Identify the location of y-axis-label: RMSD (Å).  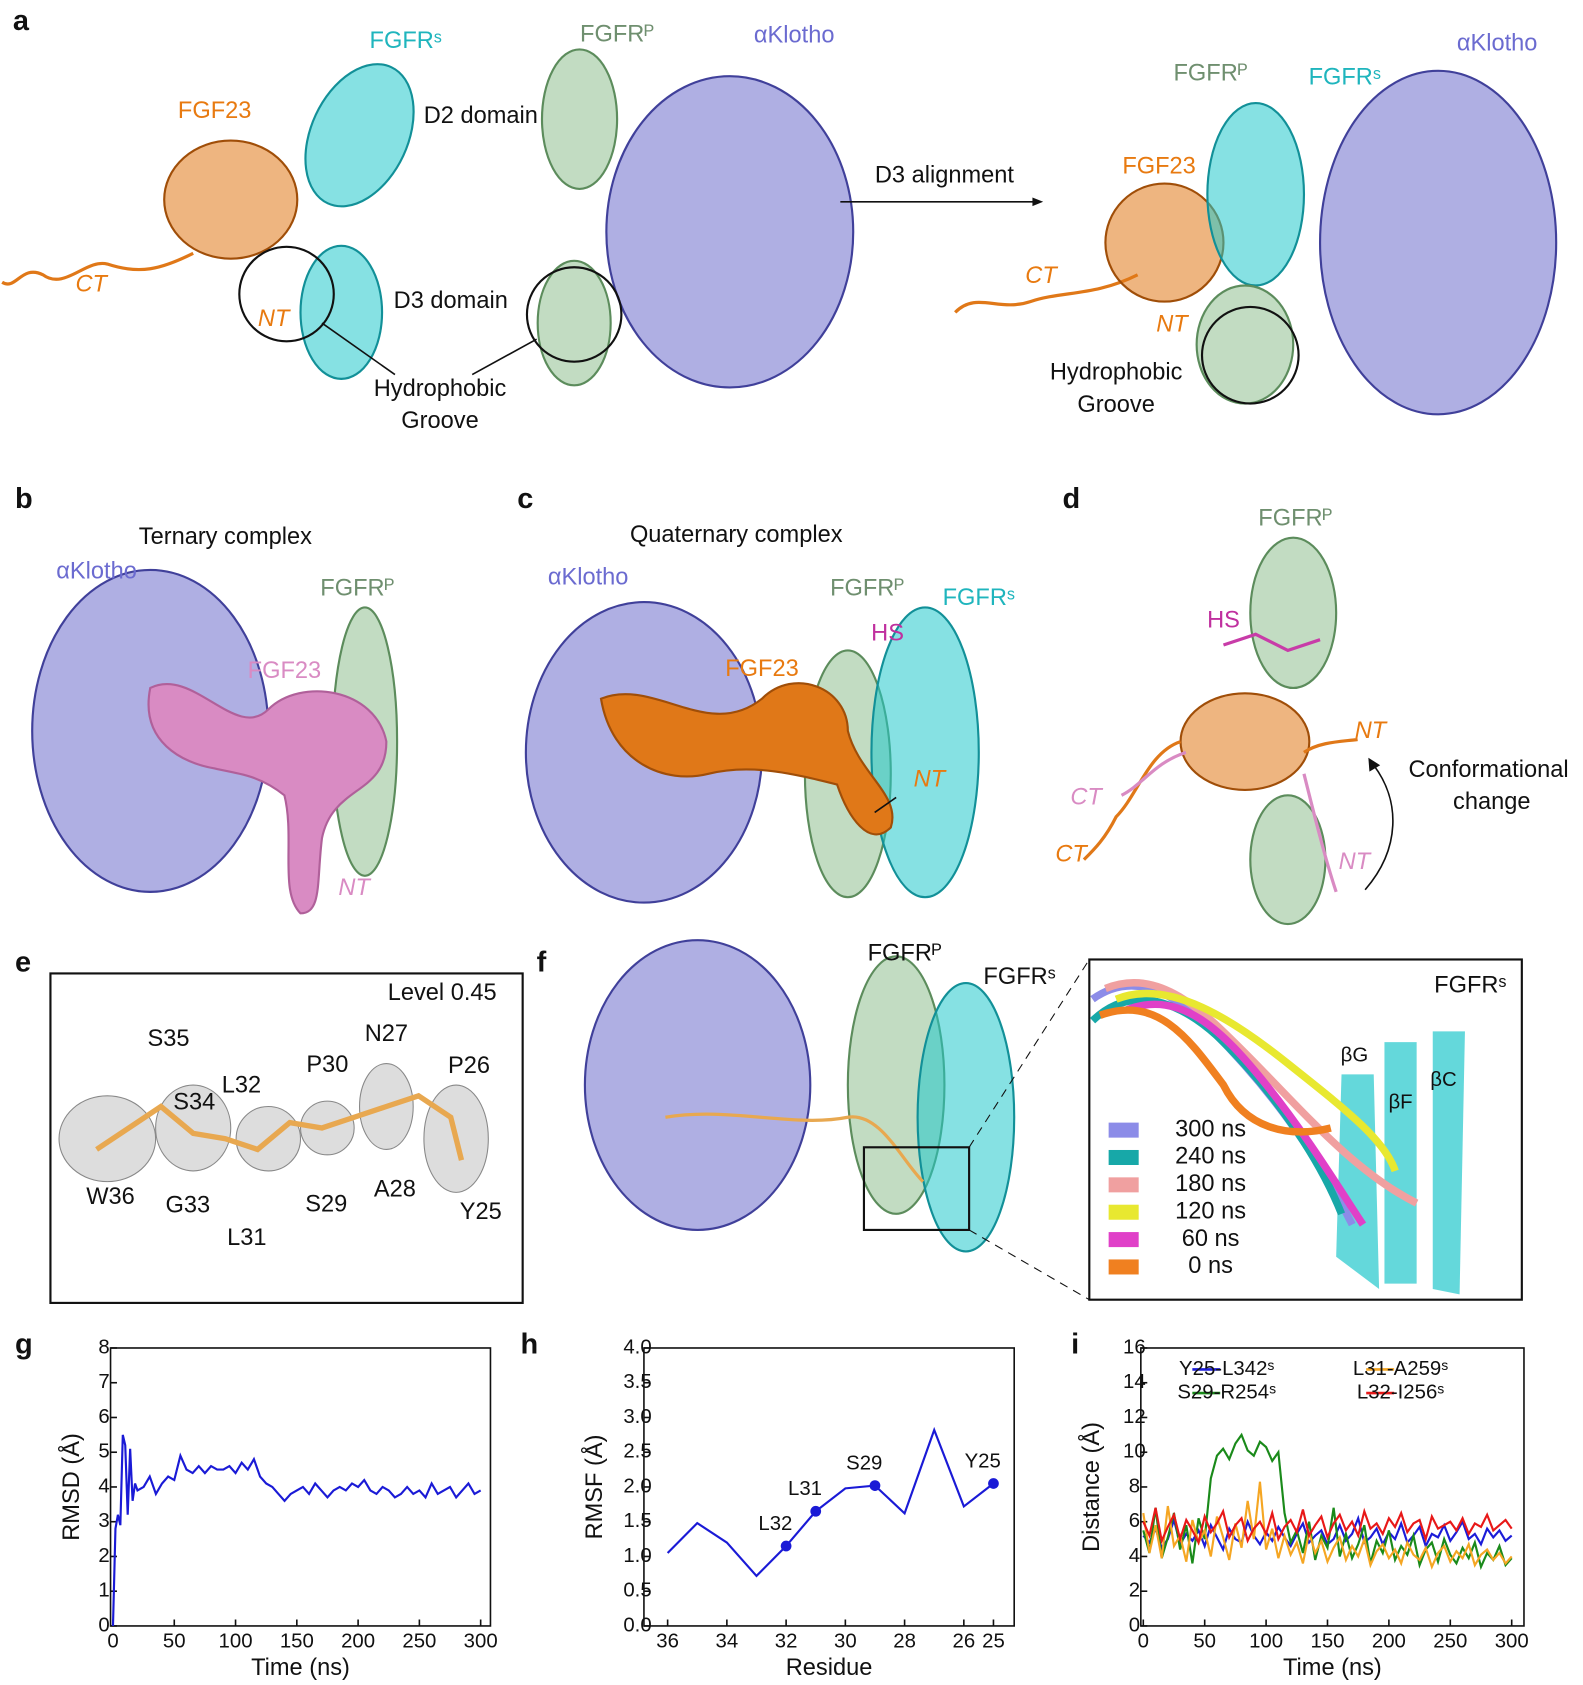
(71, 1487).